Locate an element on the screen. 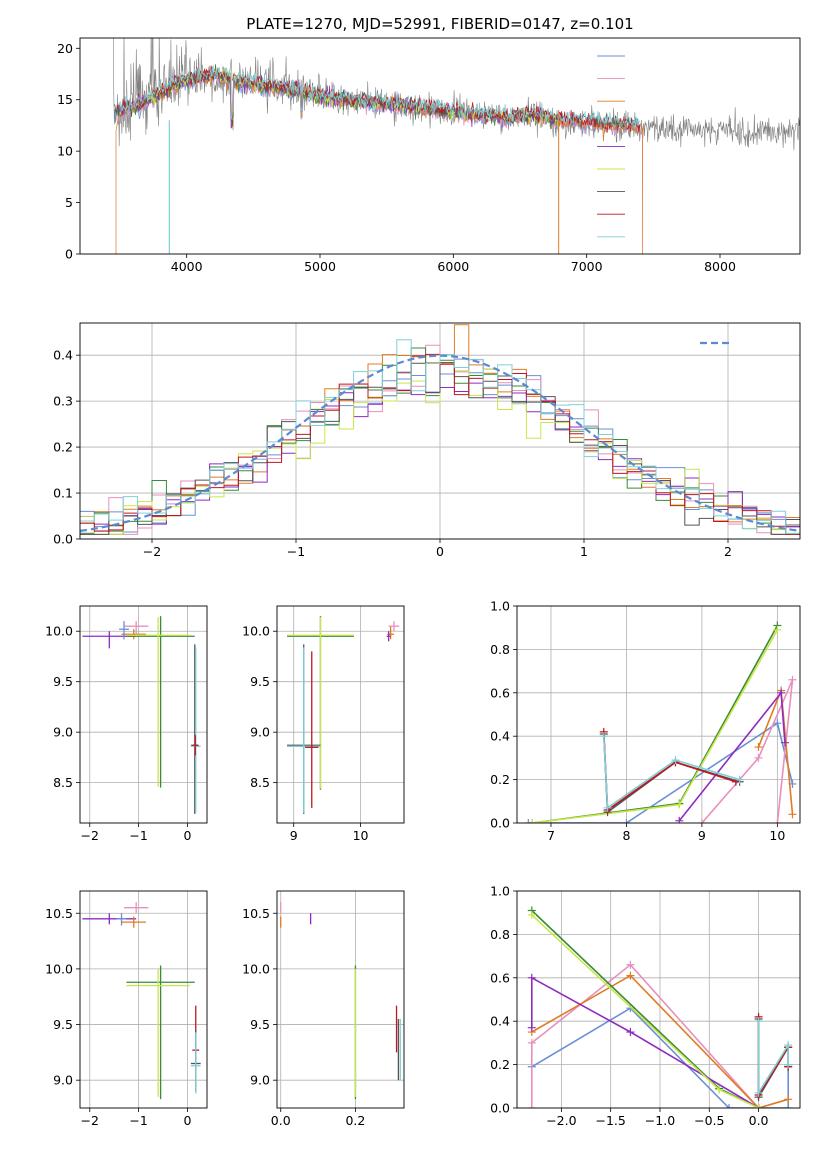 This screenshot has height=1170, width=819. errorbar-chabrier-elodie is located at coordinates (160, 702).